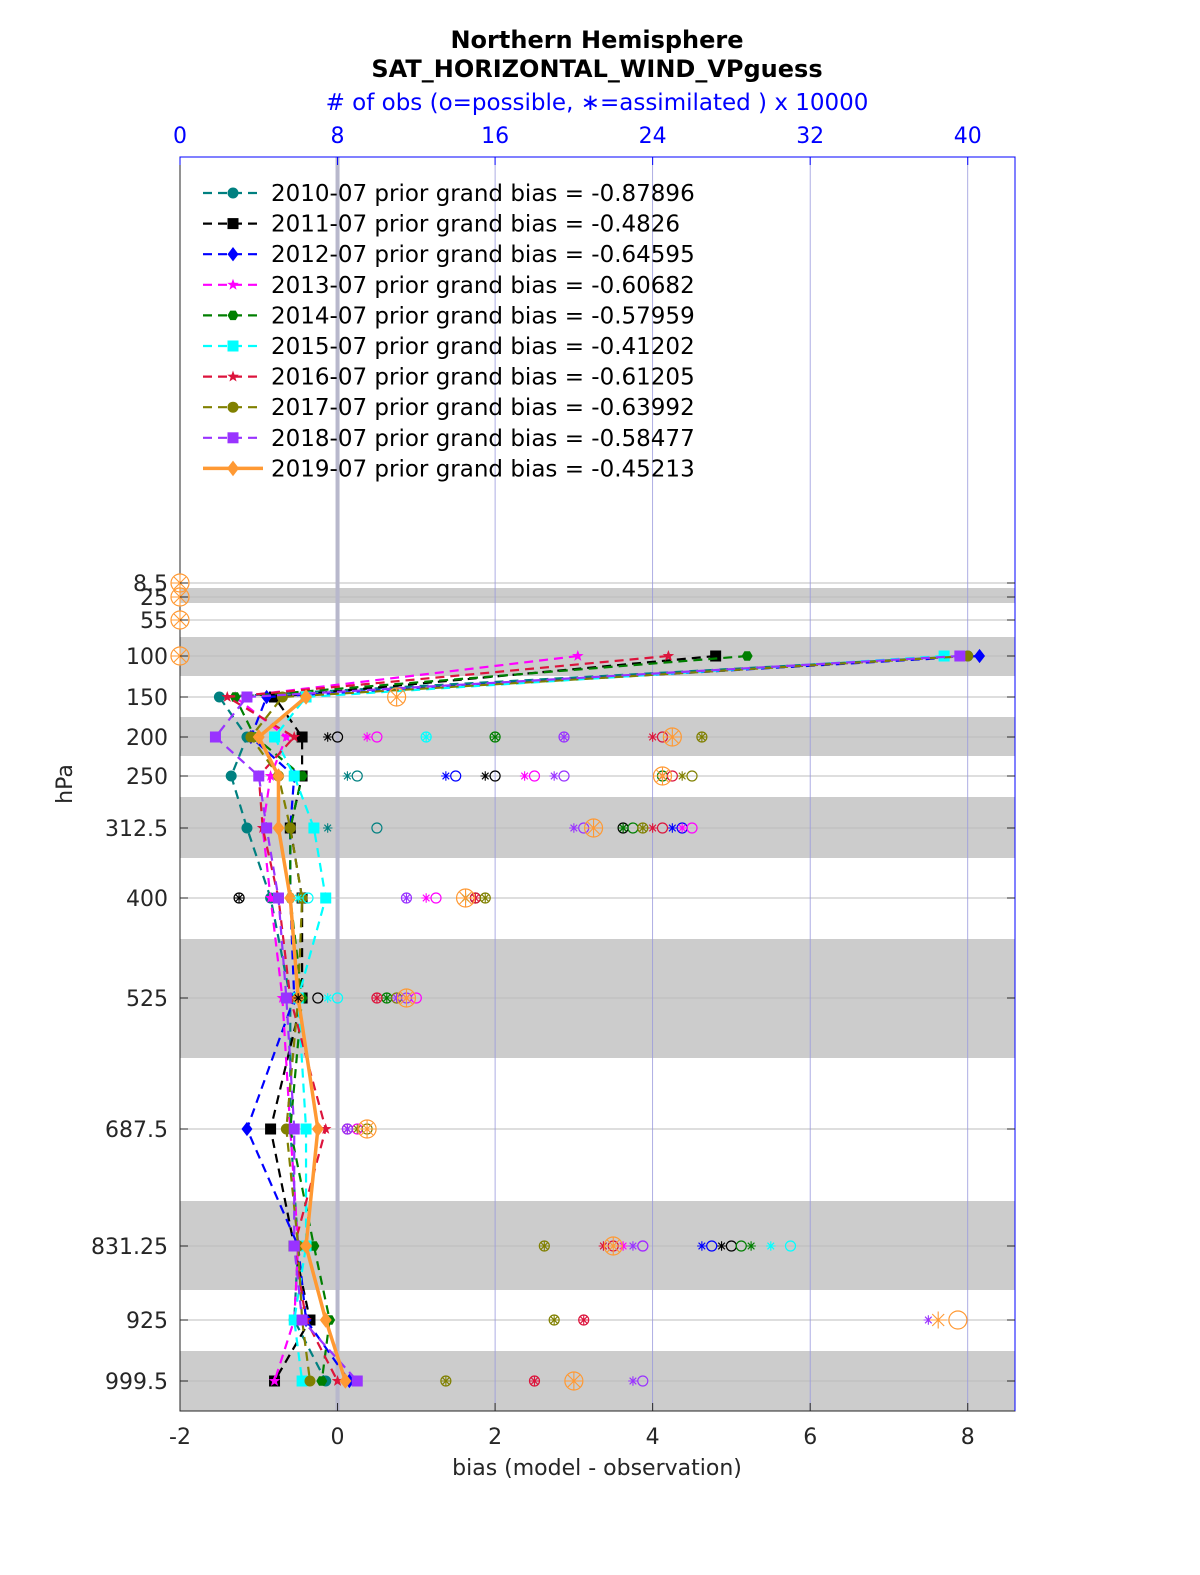 This screenshot has height=1575, width=1200. Describe the element at coordinates (136, 1130) in the screenshot. I see `y-tick-label: 687.5` at that location.